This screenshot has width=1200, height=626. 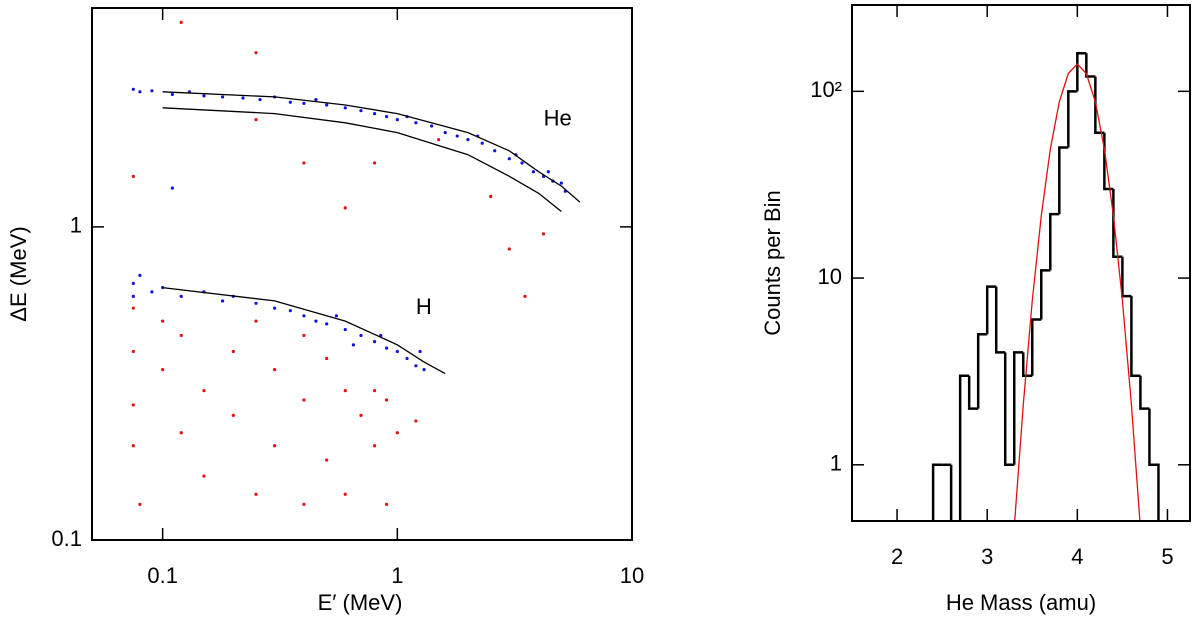 I want to click on x-tick-label: 4, so click(x=1077, y=556).